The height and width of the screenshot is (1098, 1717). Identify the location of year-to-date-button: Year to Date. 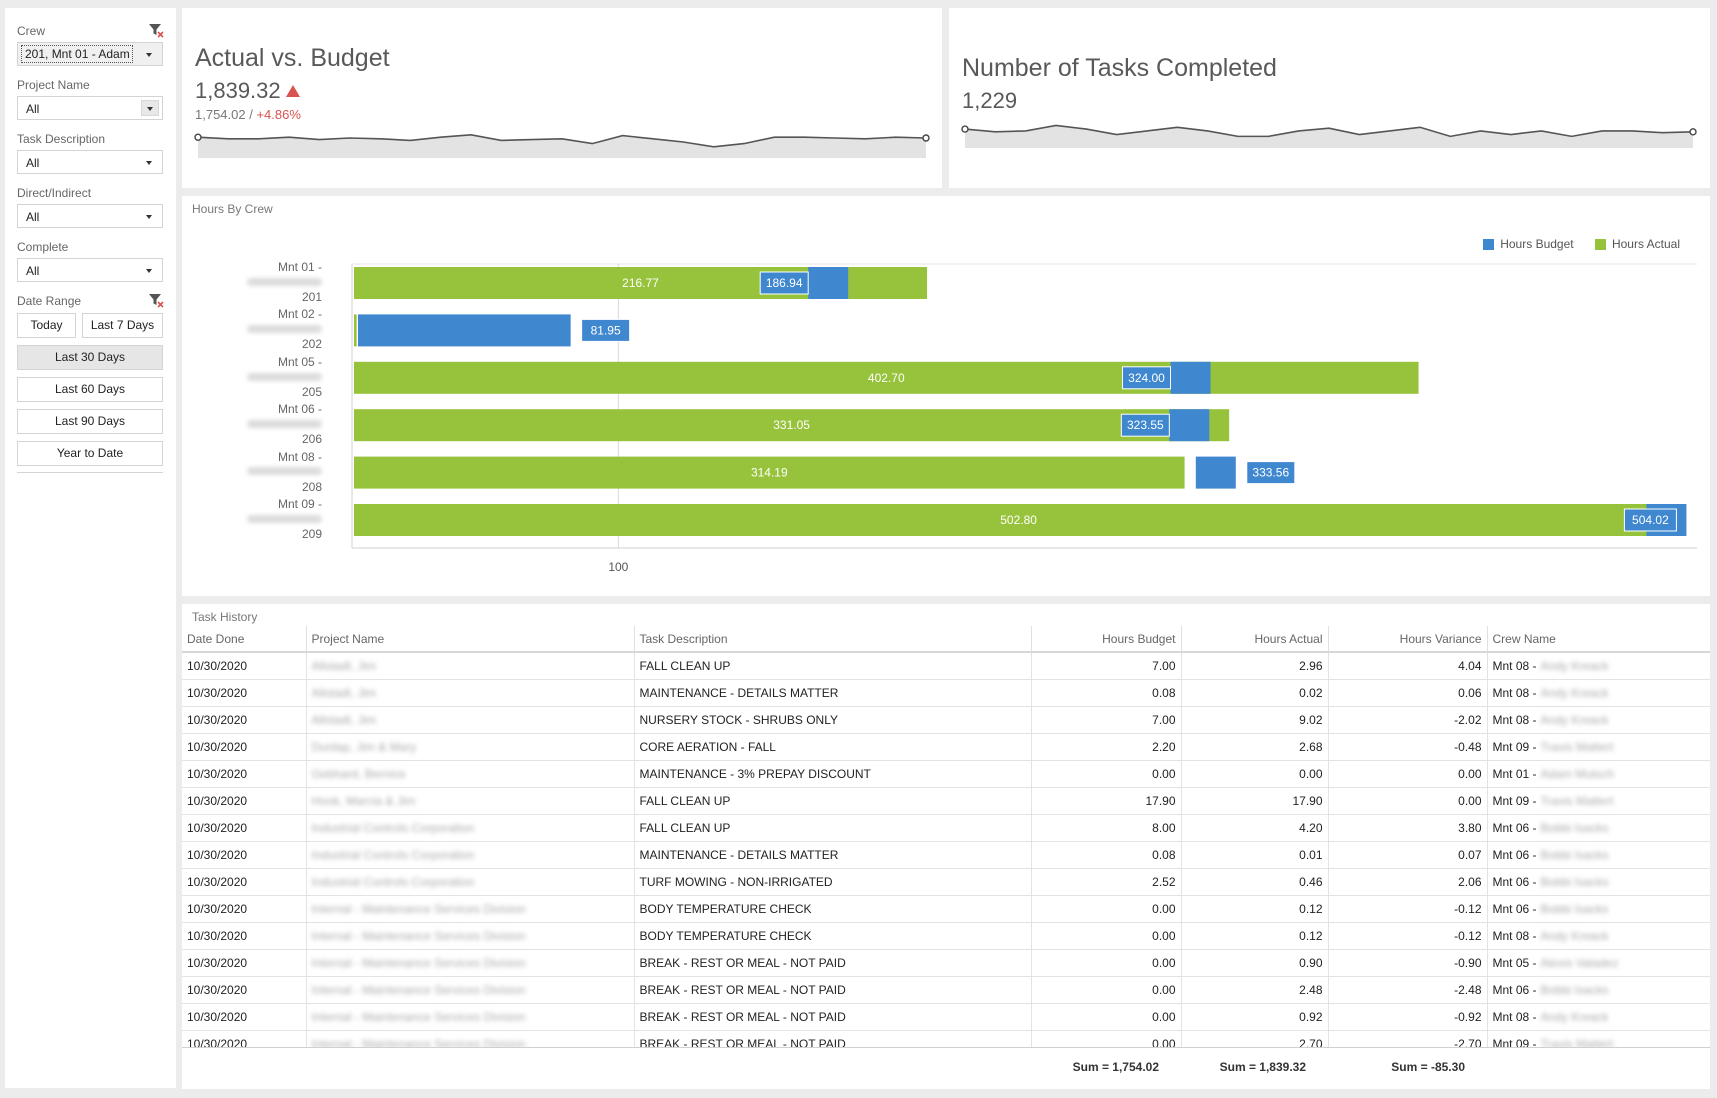
(90, 453).